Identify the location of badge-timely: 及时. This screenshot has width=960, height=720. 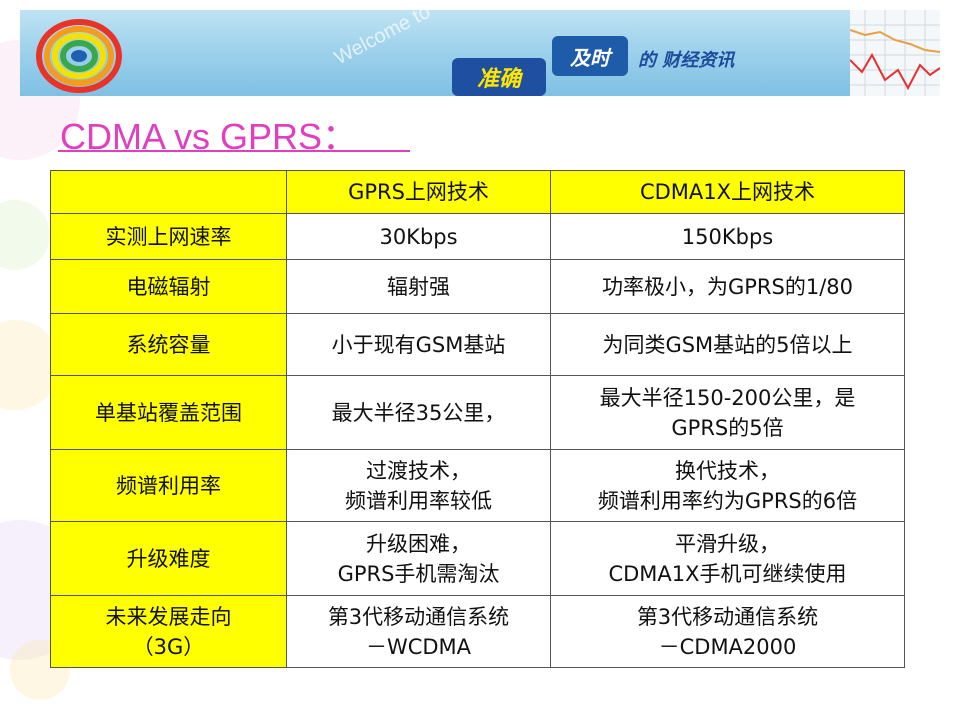
(590, 56).